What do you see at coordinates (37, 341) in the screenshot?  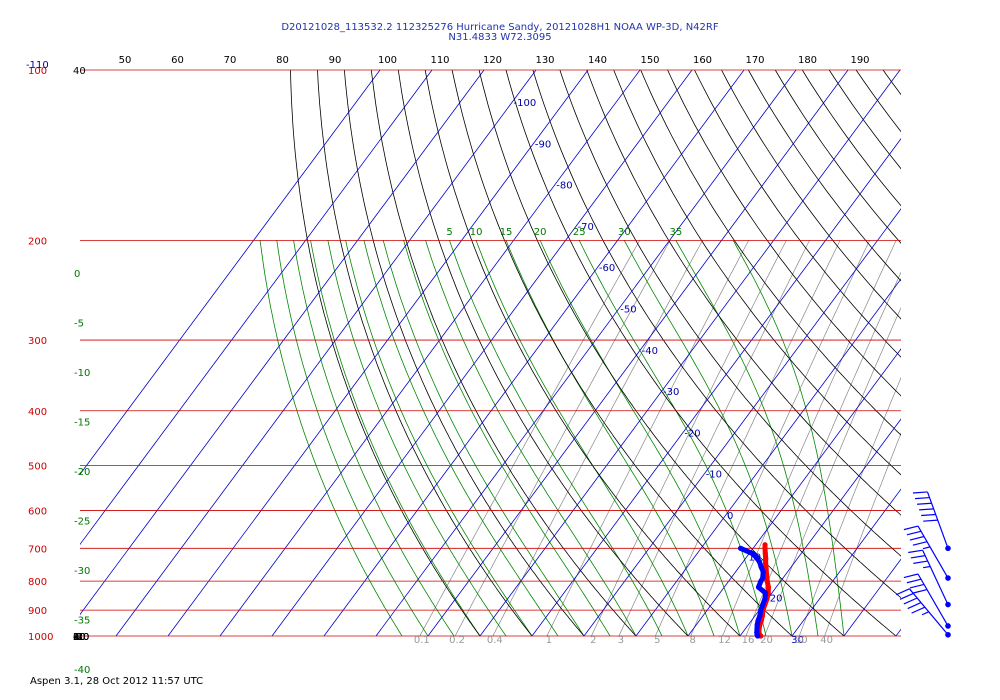 I see `pressure-label: 300` at bounding box center [37, 341].